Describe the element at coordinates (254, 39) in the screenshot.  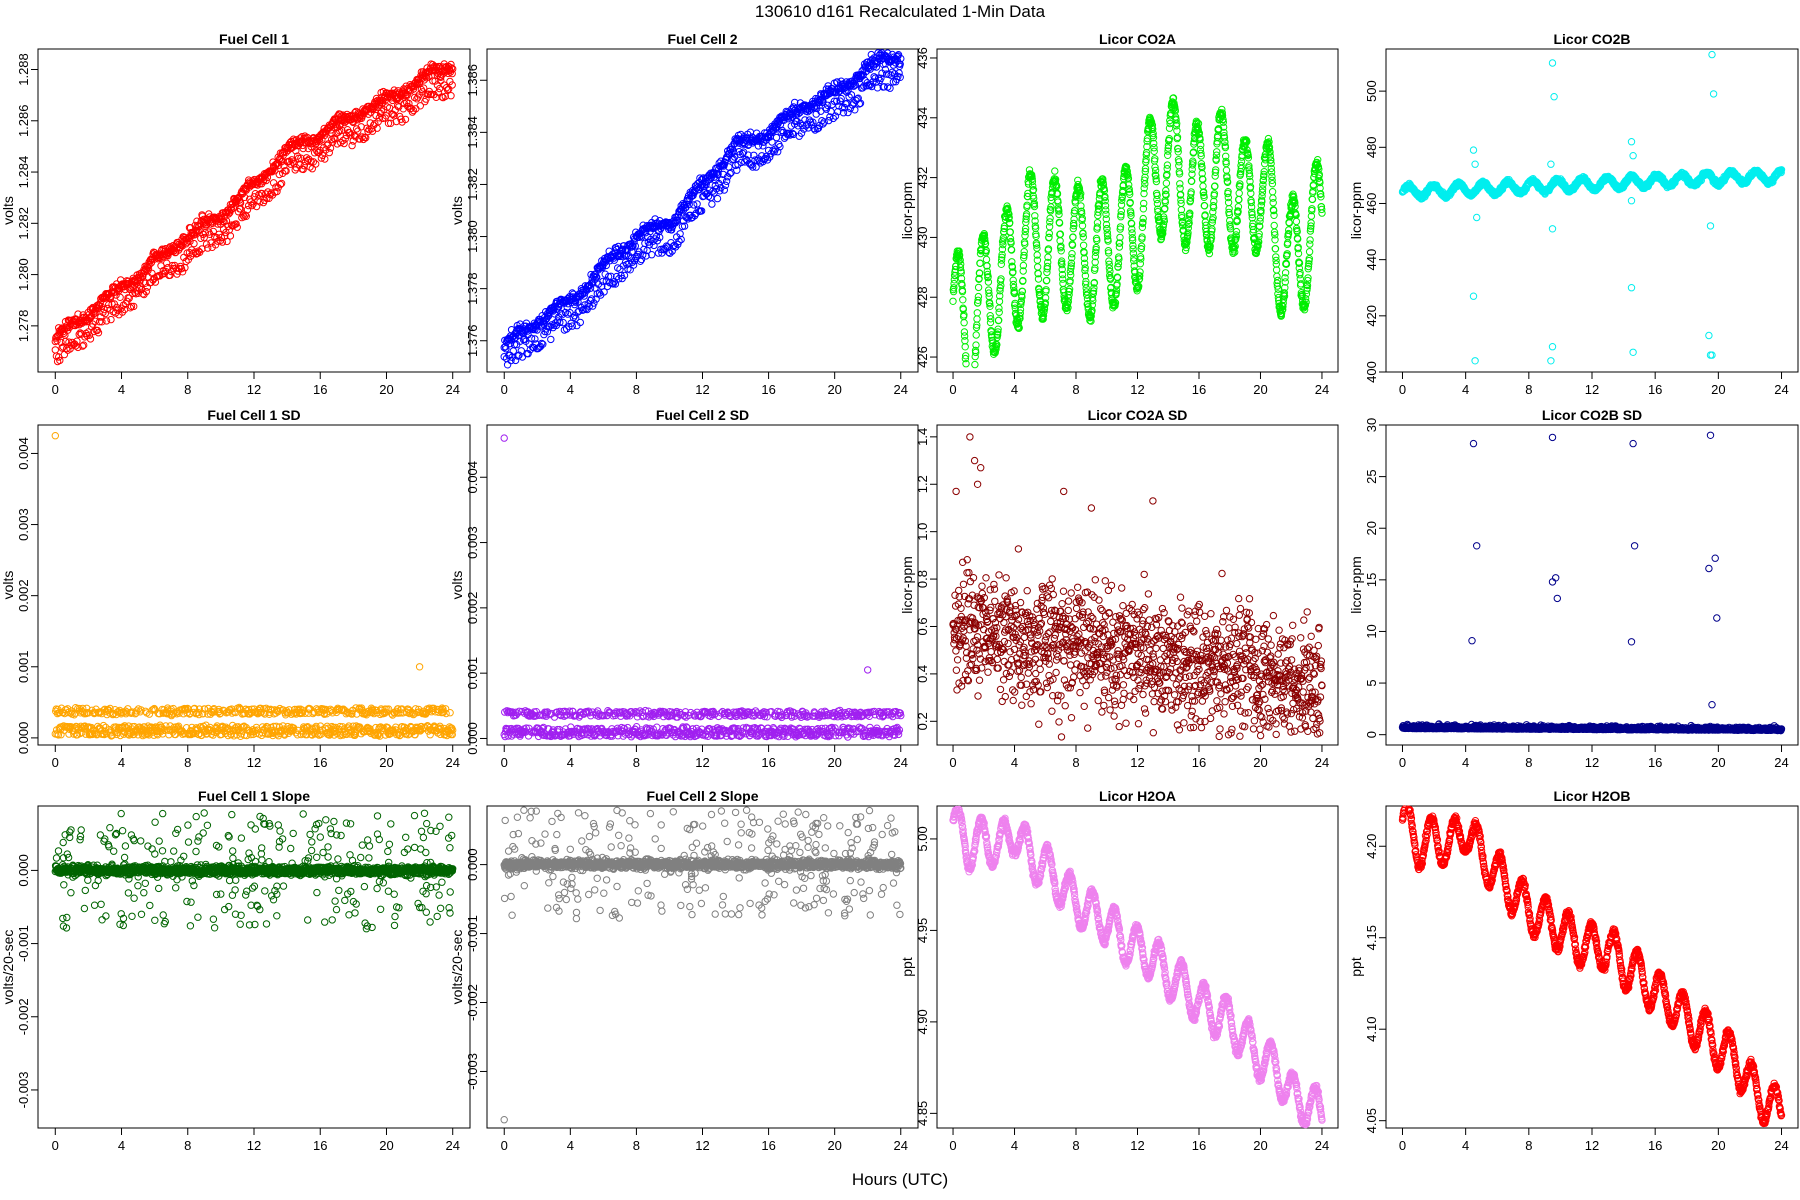
I see `panel-title: Fuel Cell 1` at that location.